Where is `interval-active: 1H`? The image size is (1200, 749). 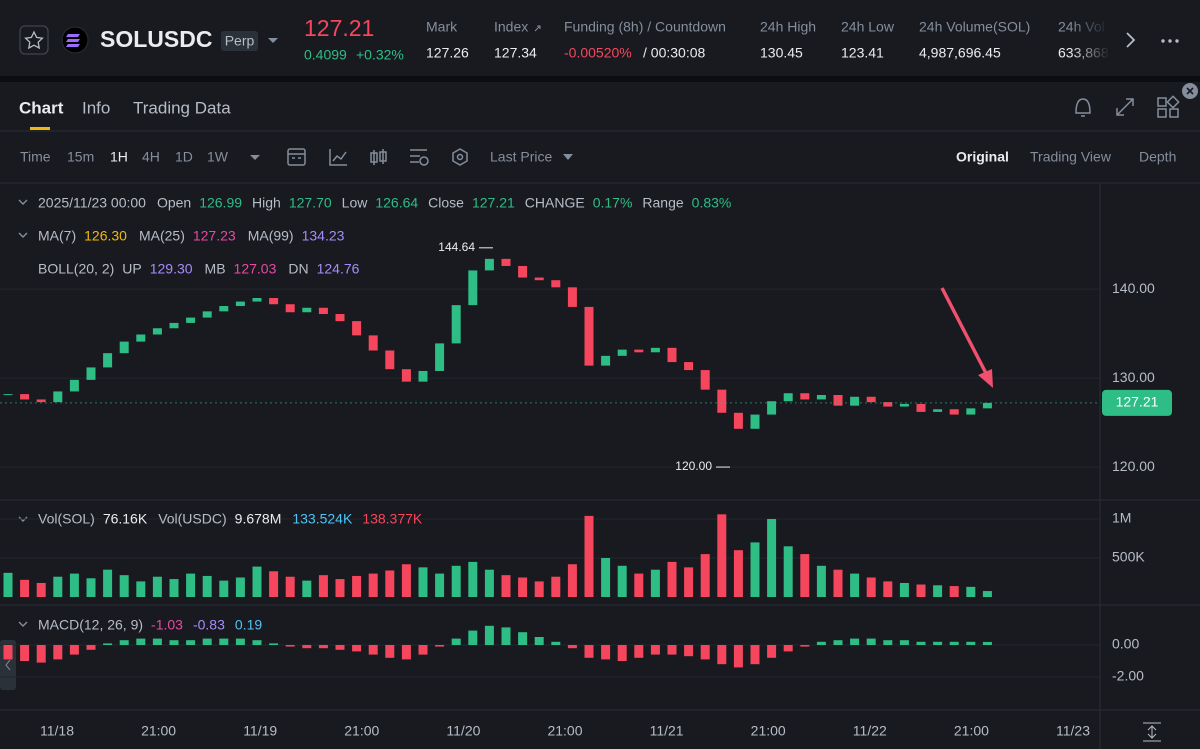 interval-active: 1H is located at coordinates (119, 157).